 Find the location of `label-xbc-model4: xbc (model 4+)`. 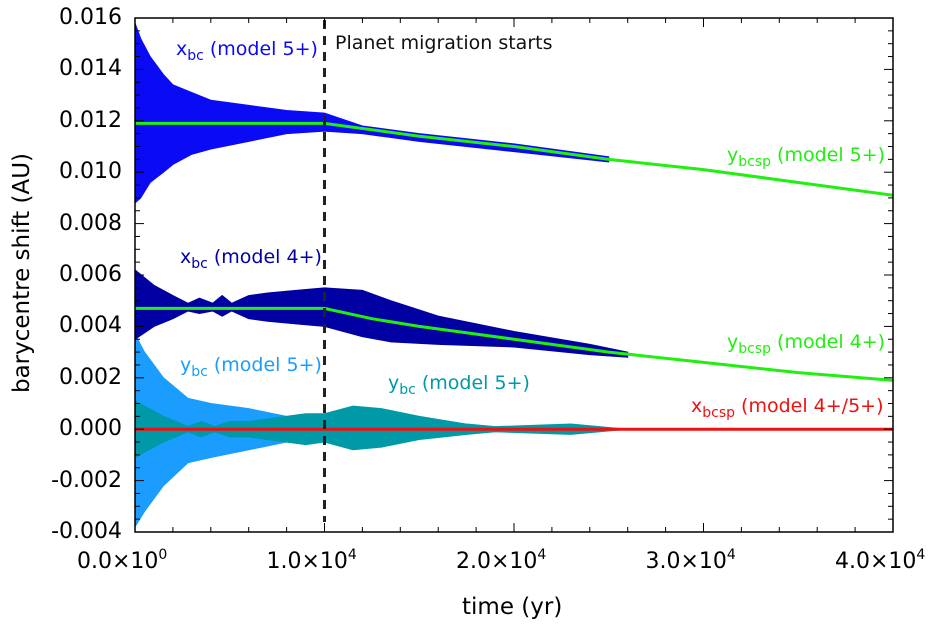

label-xbc-model4: xbc (model 4+) is located at coordinates (251, 259).